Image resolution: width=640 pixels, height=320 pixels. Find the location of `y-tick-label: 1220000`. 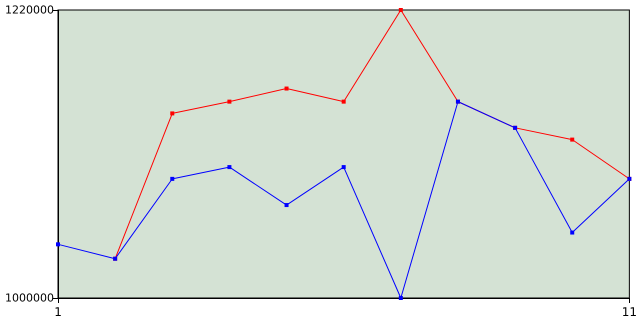

y-tick-label: 1220000 is located at coordinates (29, 10).